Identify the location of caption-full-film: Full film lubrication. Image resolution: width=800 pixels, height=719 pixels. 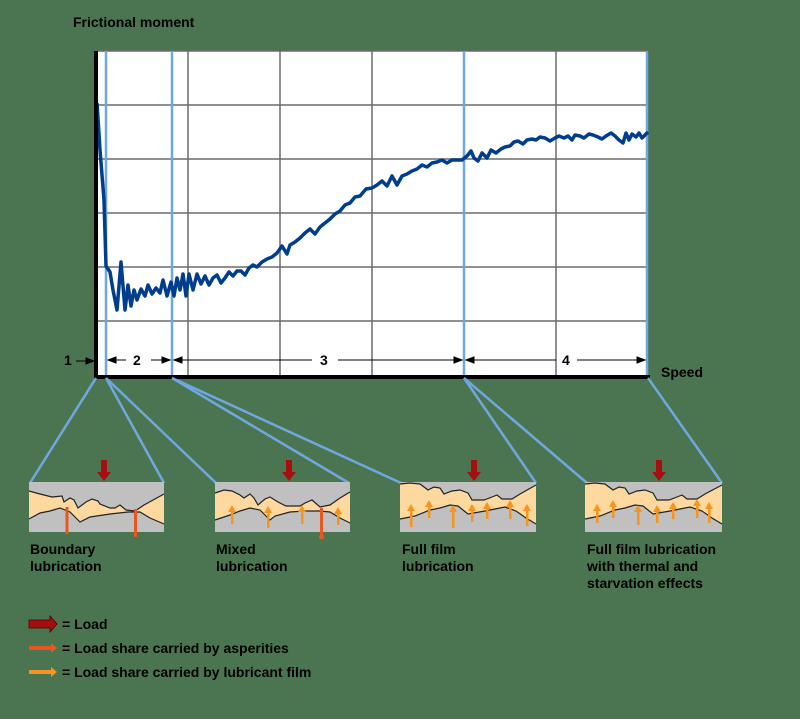
(438, 557).